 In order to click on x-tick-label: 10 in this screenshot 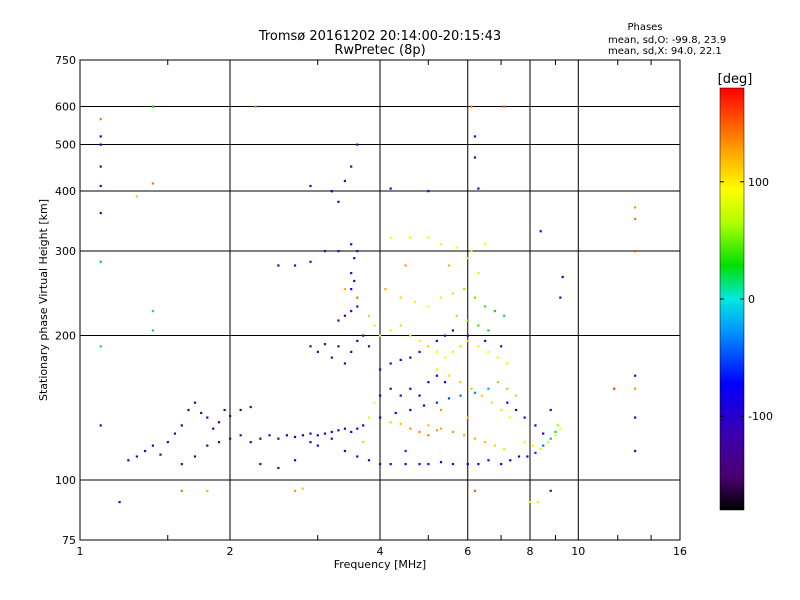, I will do `click(578, 551)`.